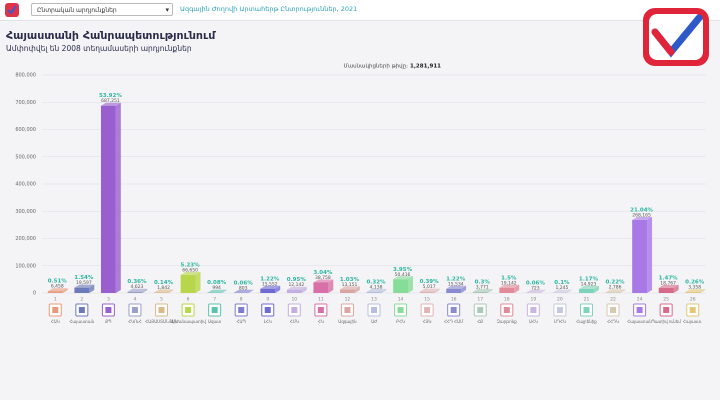 Image resolution: width=720 pixels, height=400 pixels. I want to click on subtitle: Ամփոփվել են 2008 տեղամասերի արդյունքներ, so click(99, 48).